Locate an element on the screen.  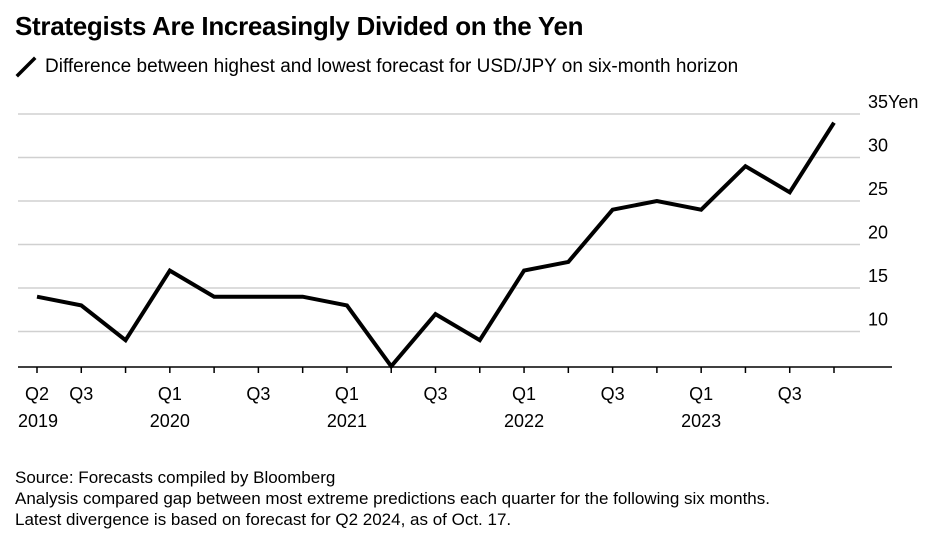
source-note: Source: Forecasts compiled by Bloomberg is located at coordinates (175, 477).